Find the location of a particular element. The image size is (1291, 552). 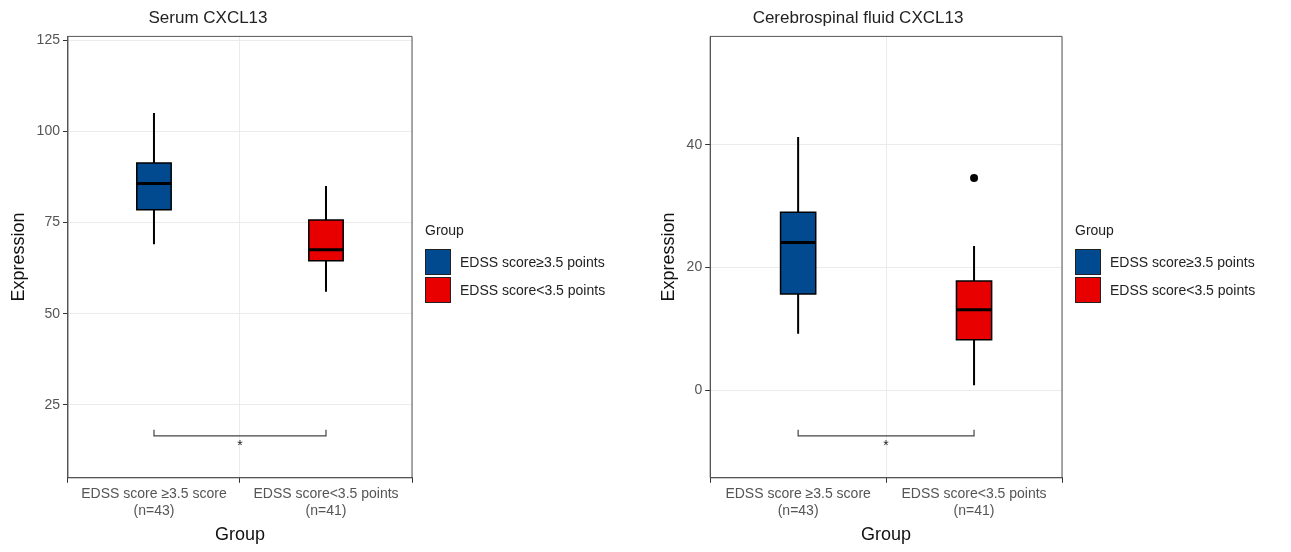

y-tick-label: 20 is located at coordinates (694, 266).